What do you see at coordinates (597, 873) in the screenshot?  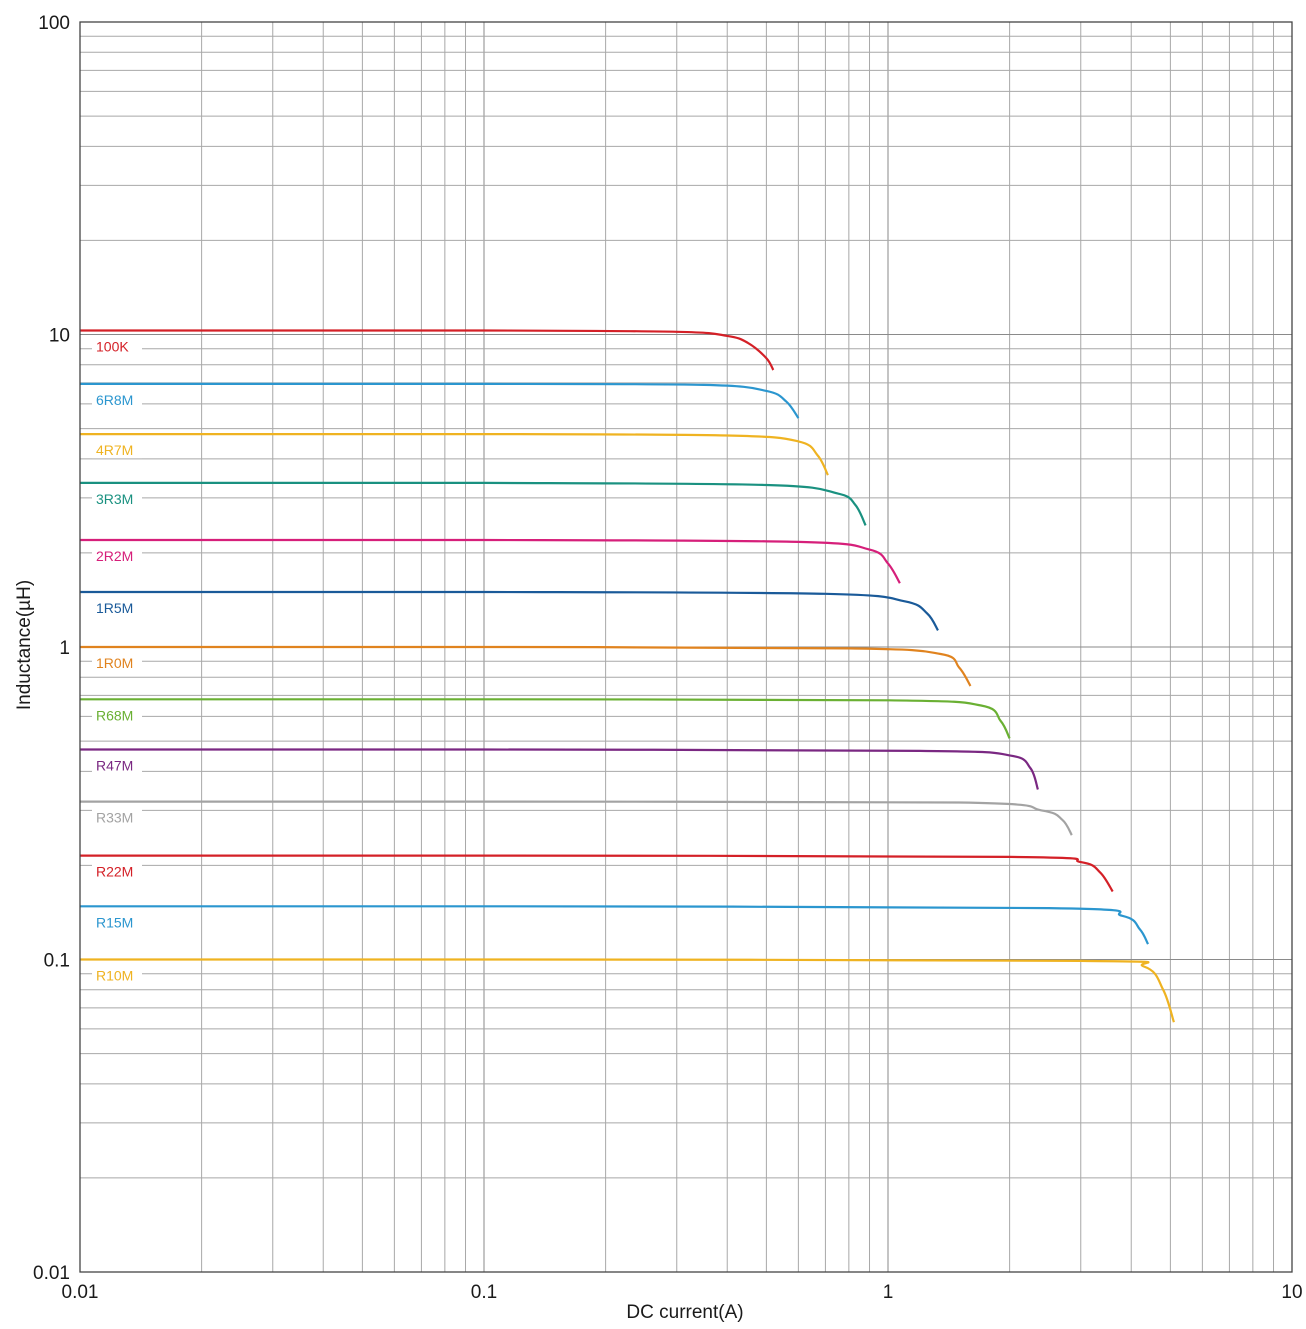 I see `series-line-r22m` at bounding box center [597, 873].